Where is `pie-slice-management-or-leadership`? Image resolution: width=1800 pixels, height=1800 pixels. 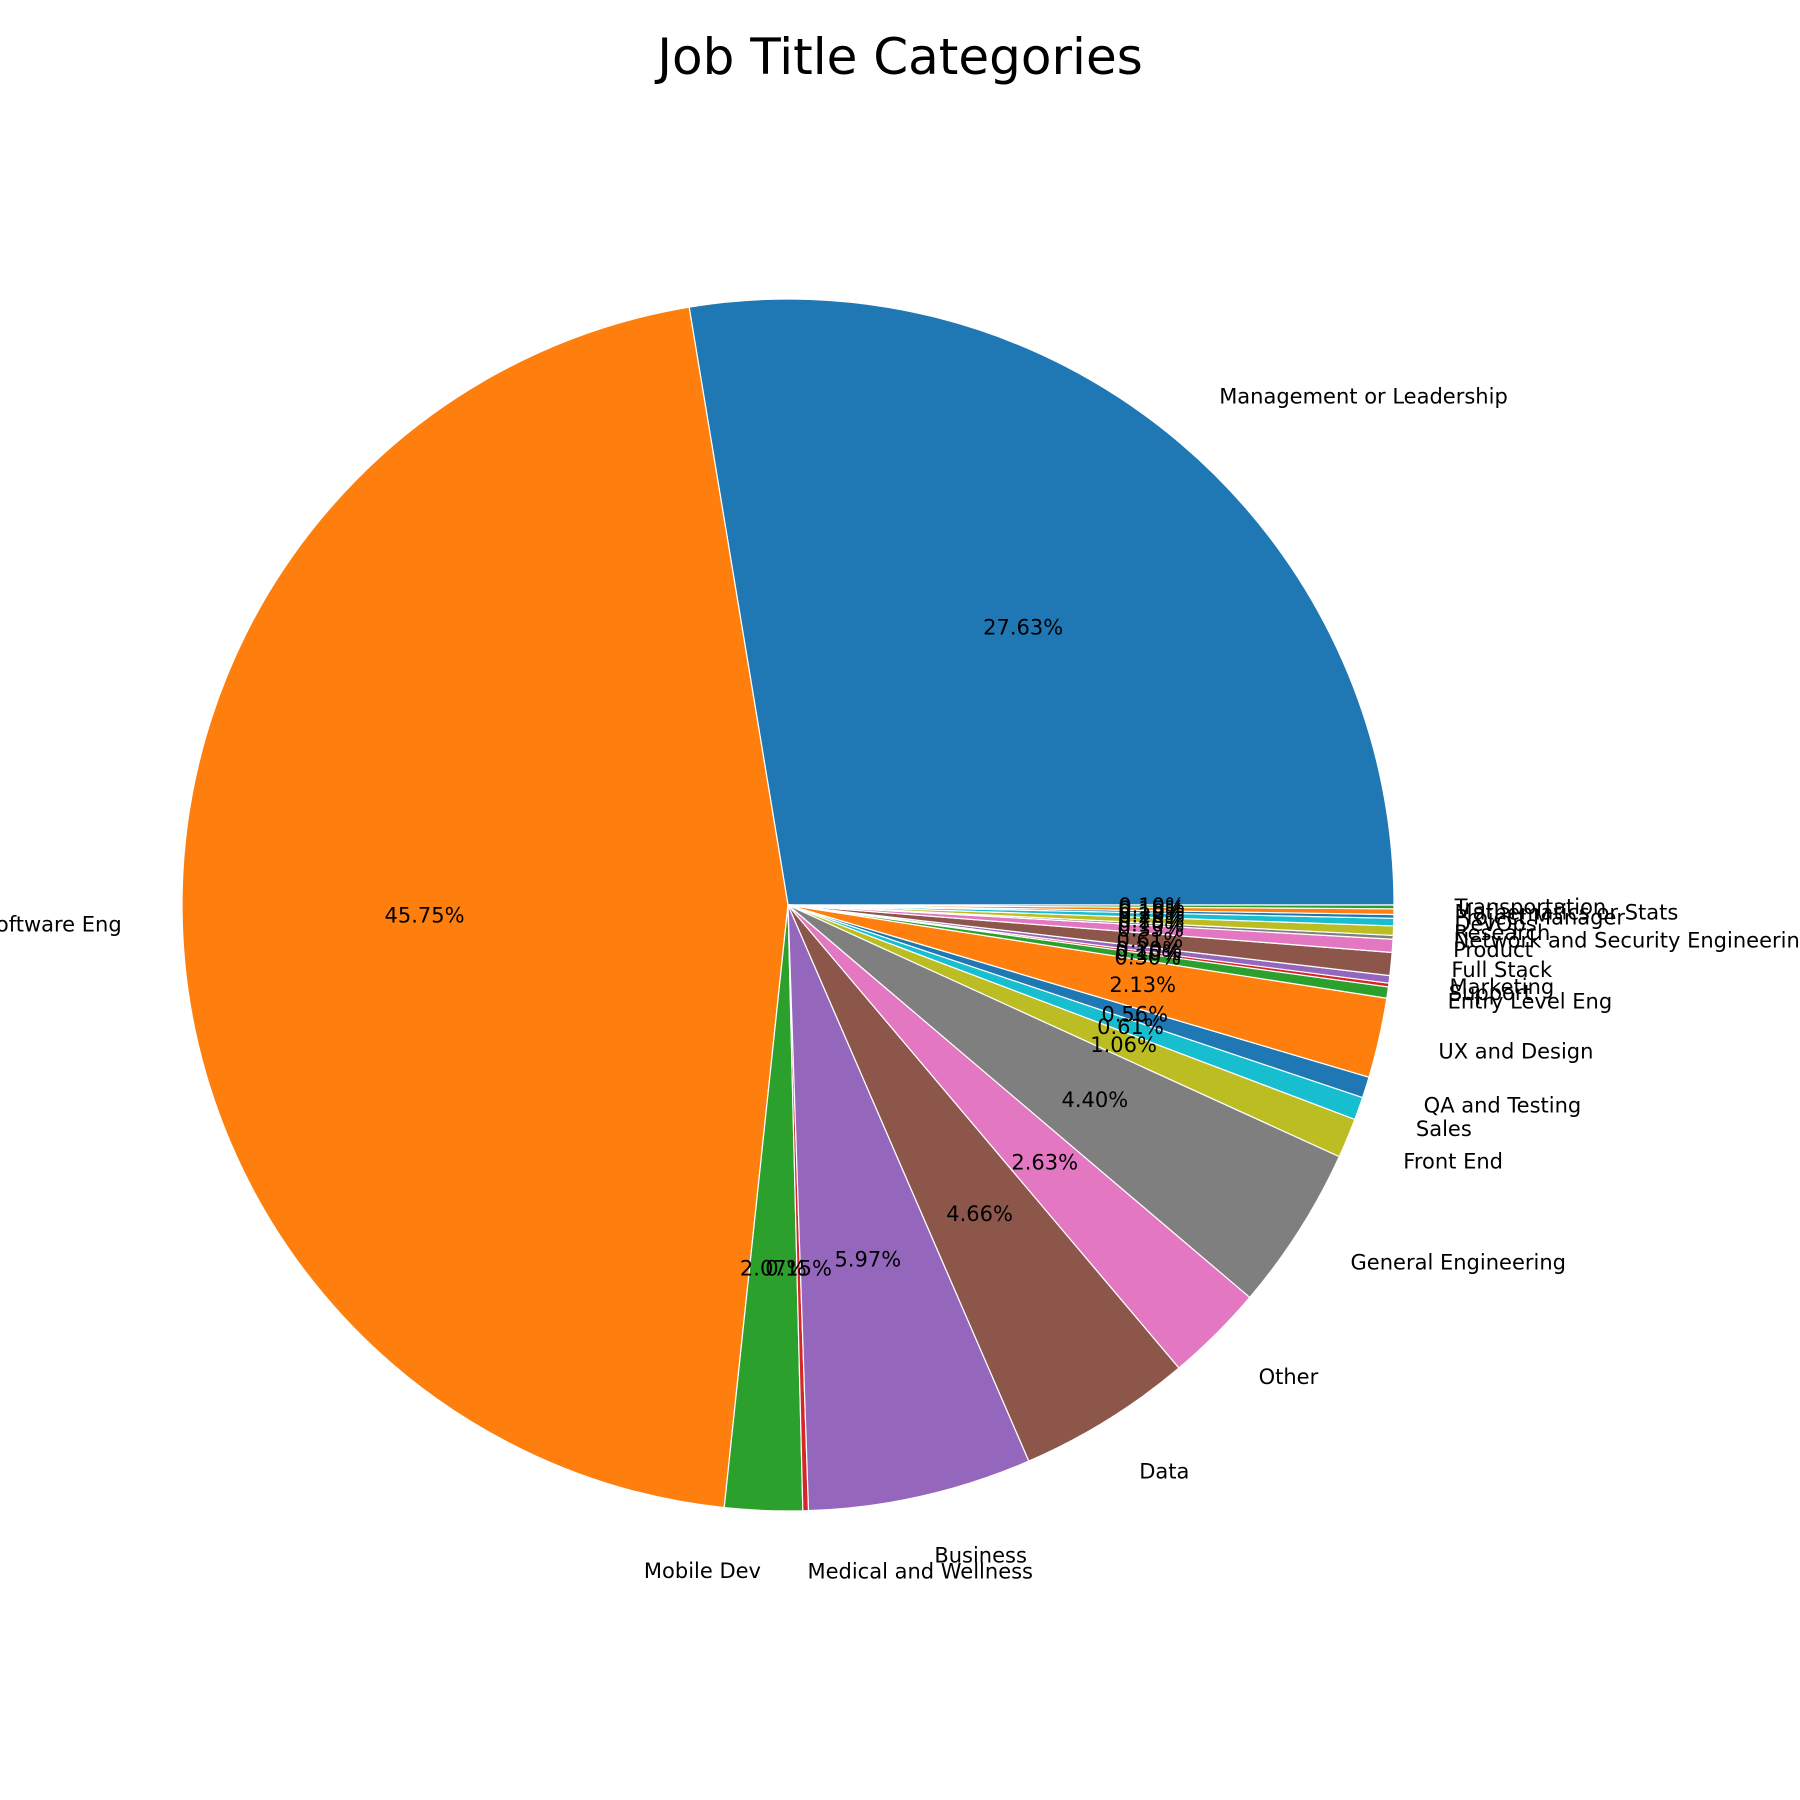
pie-slice-management-or-leadership is located at coordinates (1041, 602).